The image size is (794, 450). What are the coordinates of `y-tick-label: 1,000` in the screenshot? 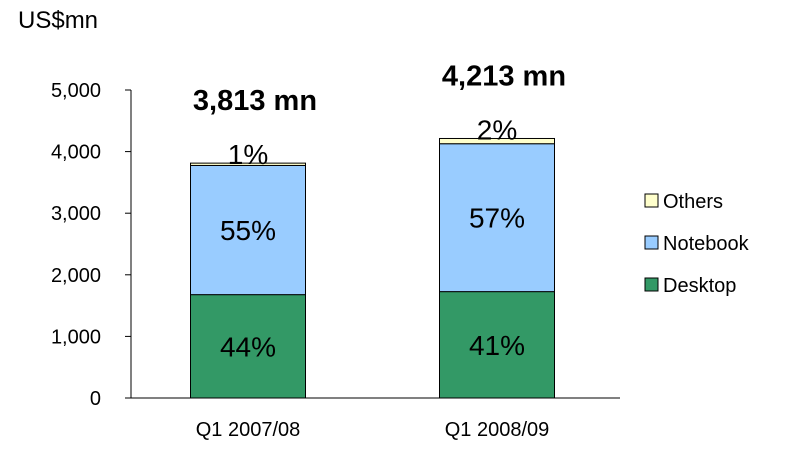 It's located at (76, 337).